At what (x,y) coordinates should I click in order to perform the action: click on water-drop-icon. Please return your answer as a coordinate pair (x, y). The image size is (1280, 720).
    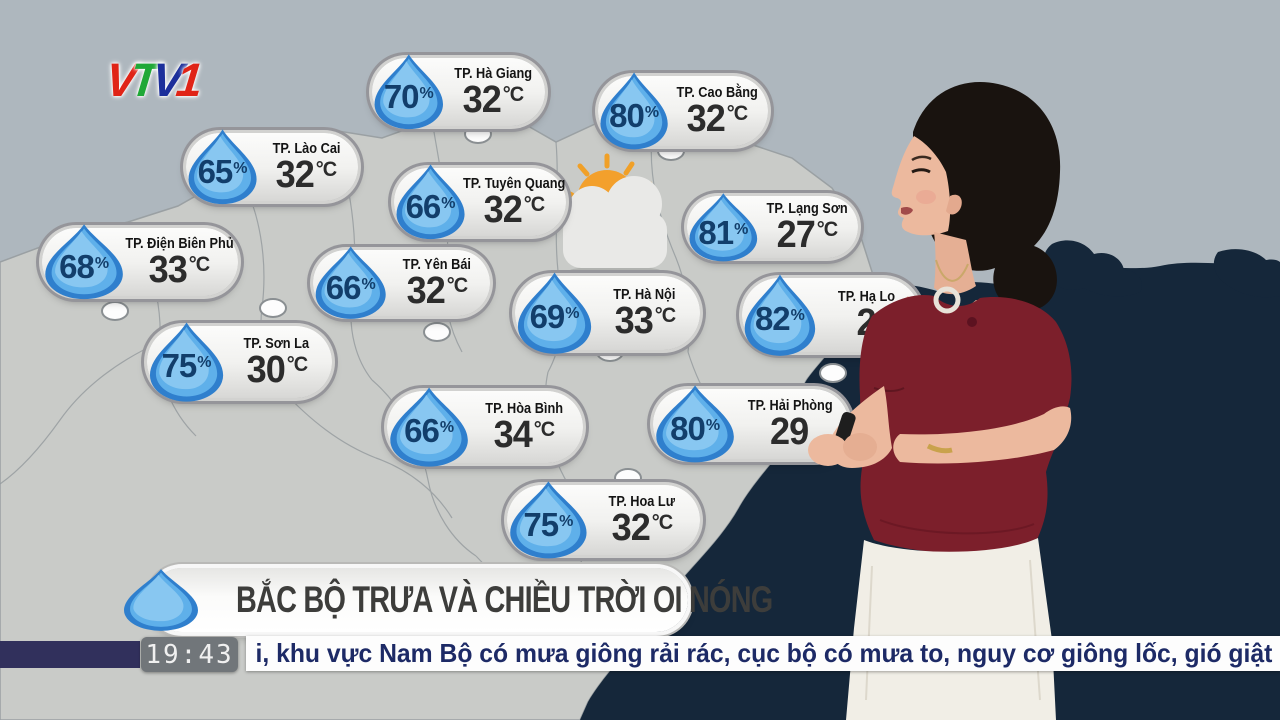
    Looking at the image, I should click on (161, 600).